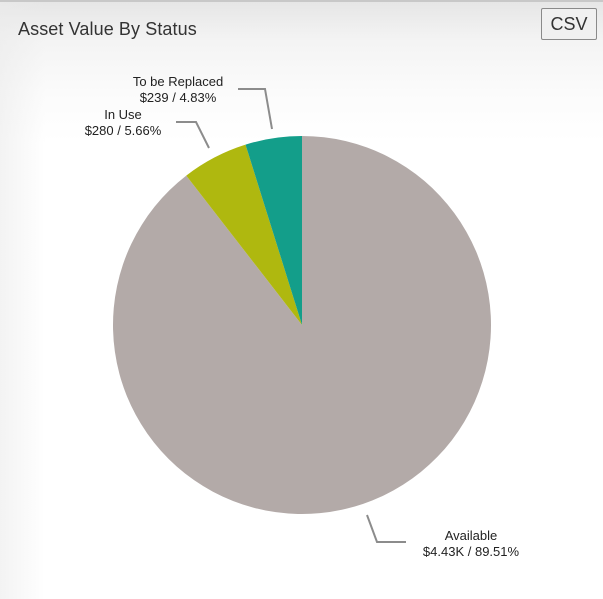 The height and width of the screenshot is (599, 603). I want to click on chart-title: Asset Value By Status, so click(107, 29).